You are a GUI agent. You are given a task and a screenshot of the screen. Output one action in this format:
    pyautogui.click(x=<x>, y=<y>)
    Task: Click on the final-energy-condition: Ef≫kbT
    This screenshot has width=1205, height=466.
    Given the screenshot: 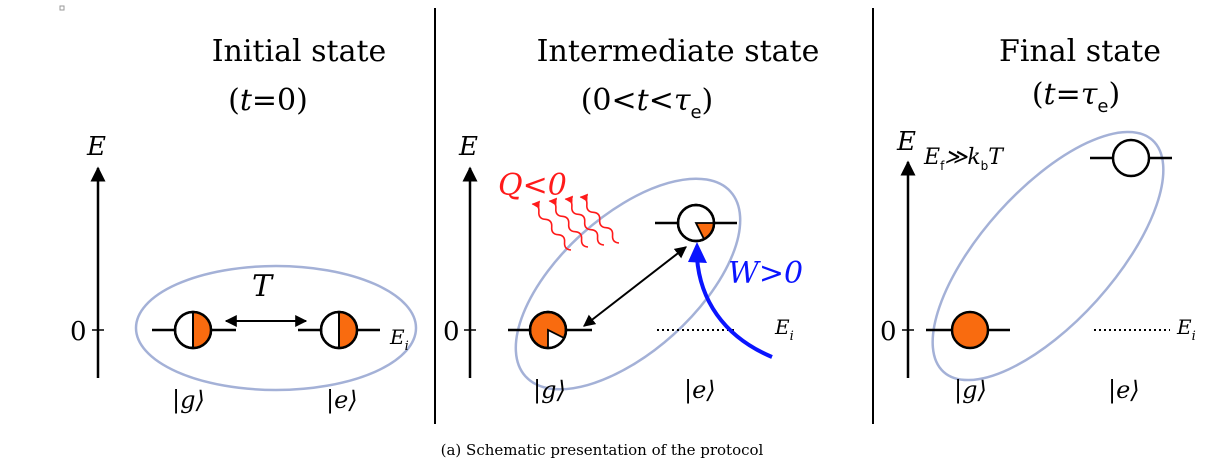 What is the action you would take?
    pyautogui.click(x=964, y=159)
    